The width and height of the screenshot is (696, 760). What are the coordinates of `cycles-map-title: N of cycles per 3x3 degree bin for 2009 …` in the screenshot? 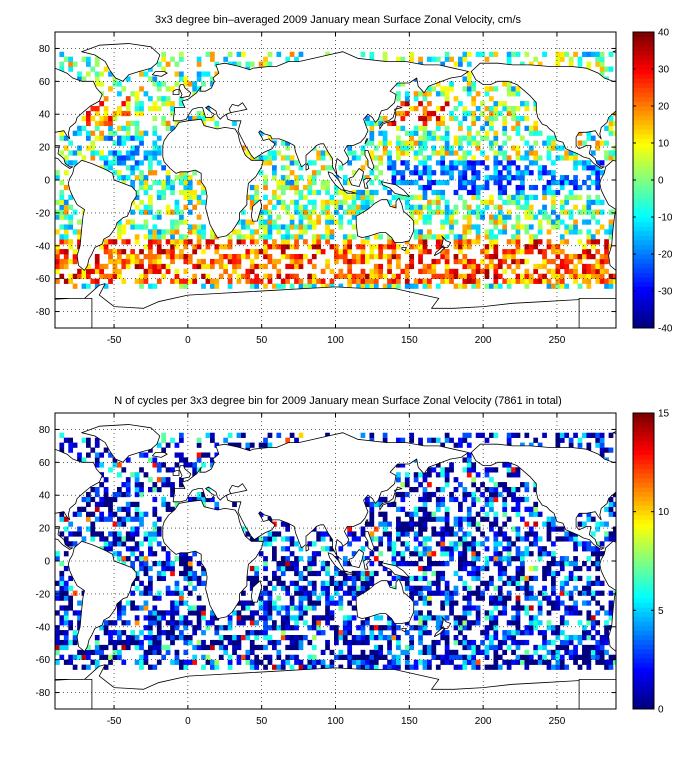 It's located at (338, 401).